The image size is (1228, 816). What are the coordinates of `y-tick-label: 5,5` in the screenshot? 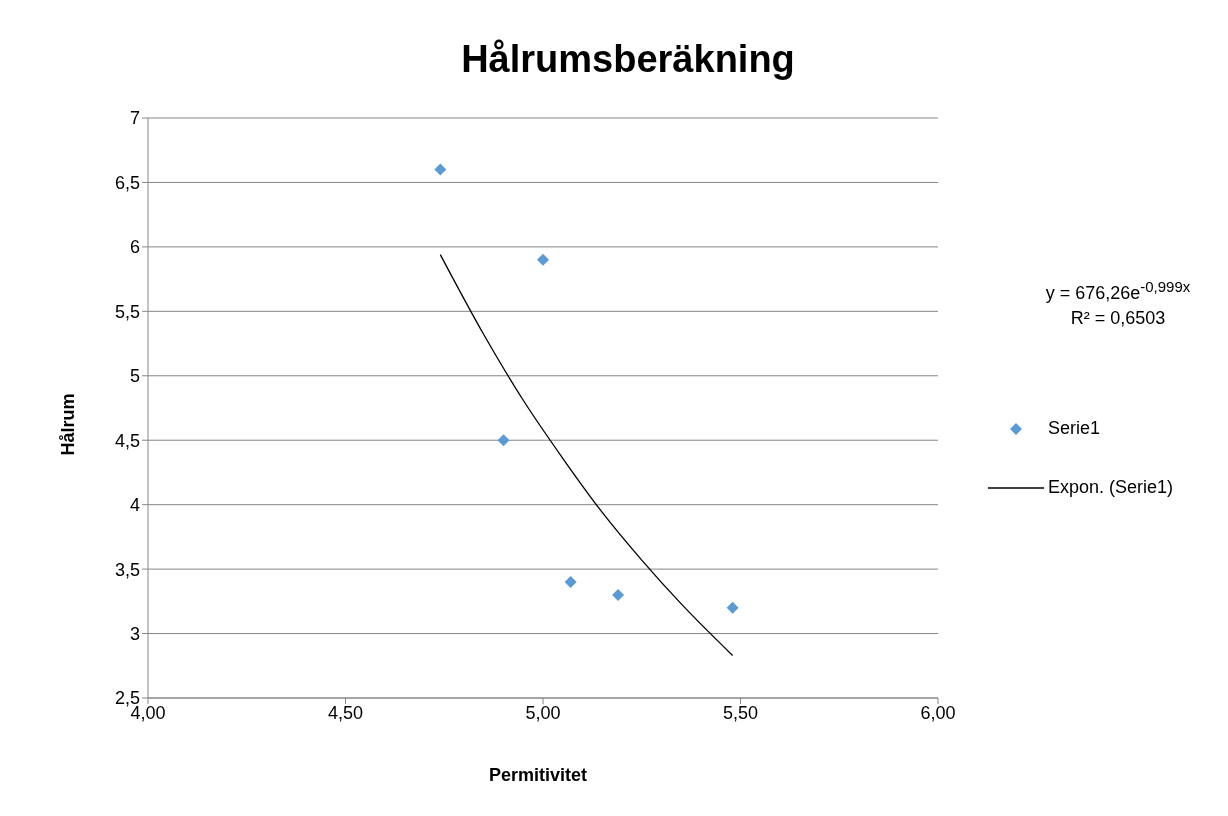 It's located at (127, 311).